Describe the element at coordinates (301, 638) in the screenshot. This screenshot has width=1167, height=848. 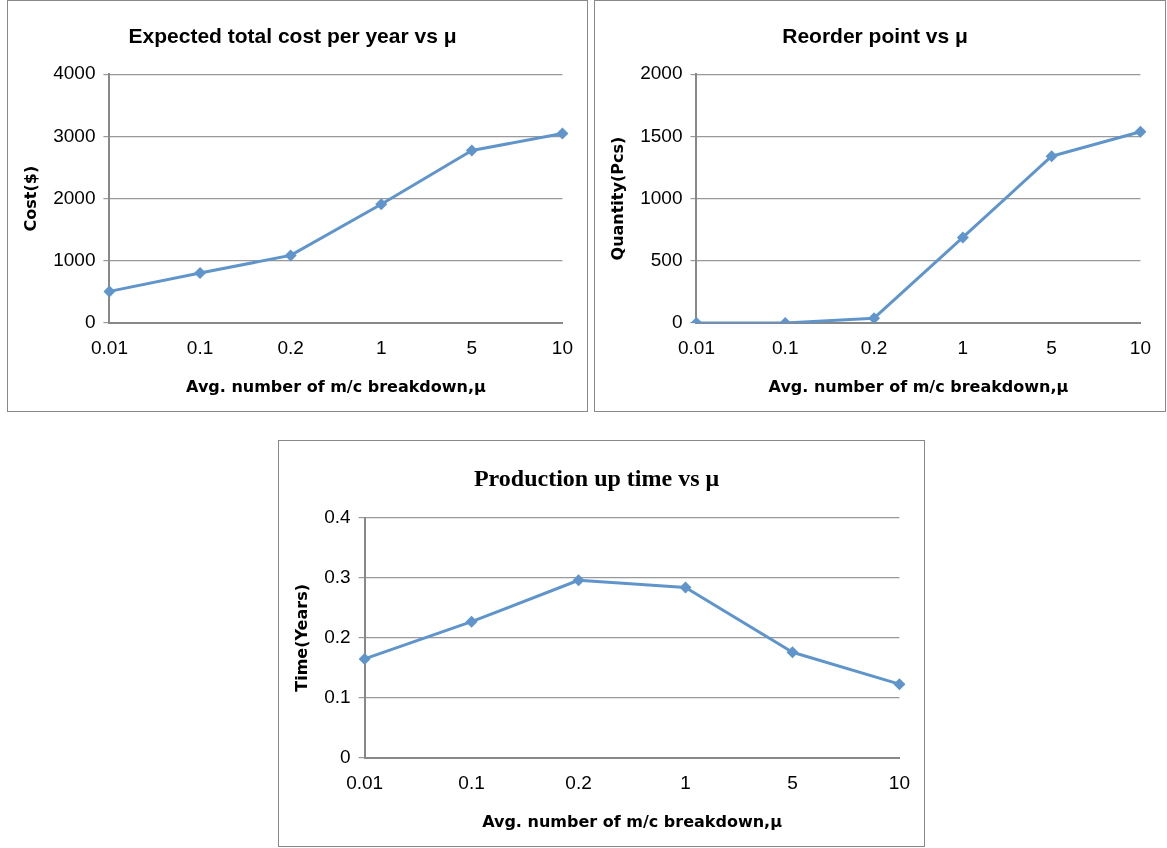
I see `y-axis-title: Time(Years)` at that location.